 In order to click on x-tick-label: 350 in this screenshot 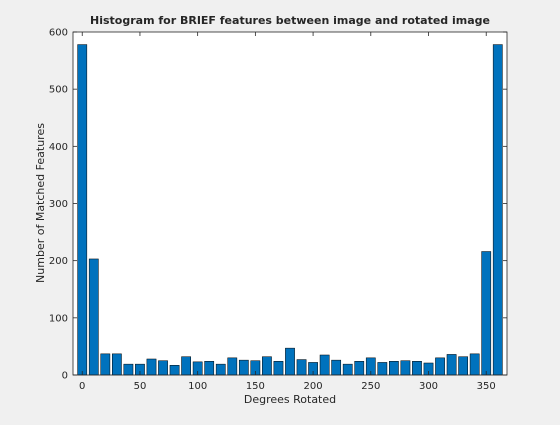, I will do `click(486, 386)`.